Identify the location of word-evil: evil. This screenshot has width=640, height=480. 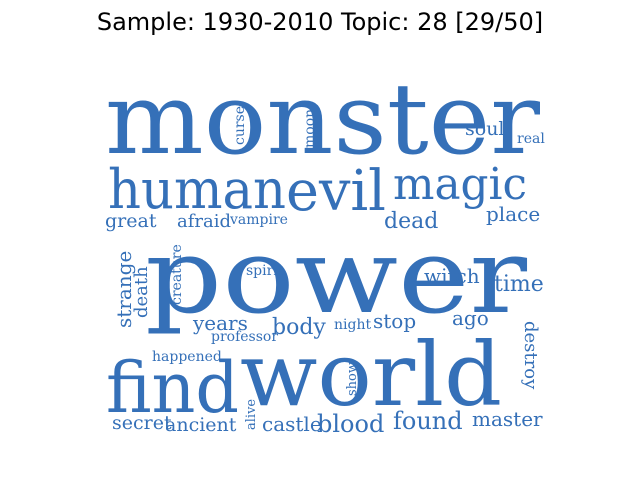
(336, 191).